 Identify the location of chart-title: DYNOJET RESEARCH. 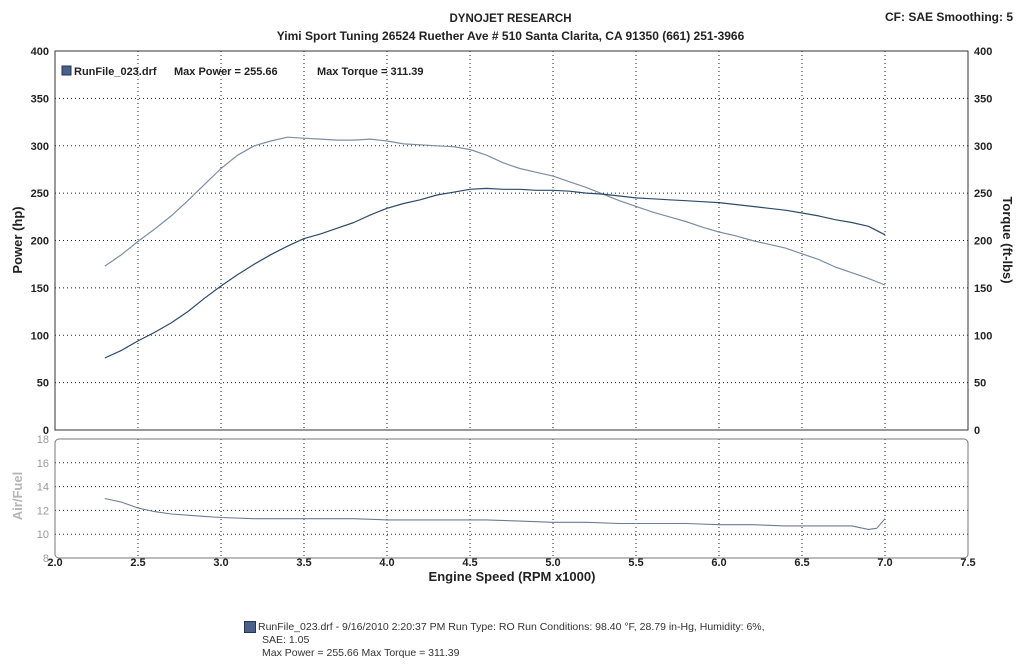
(510, 19).